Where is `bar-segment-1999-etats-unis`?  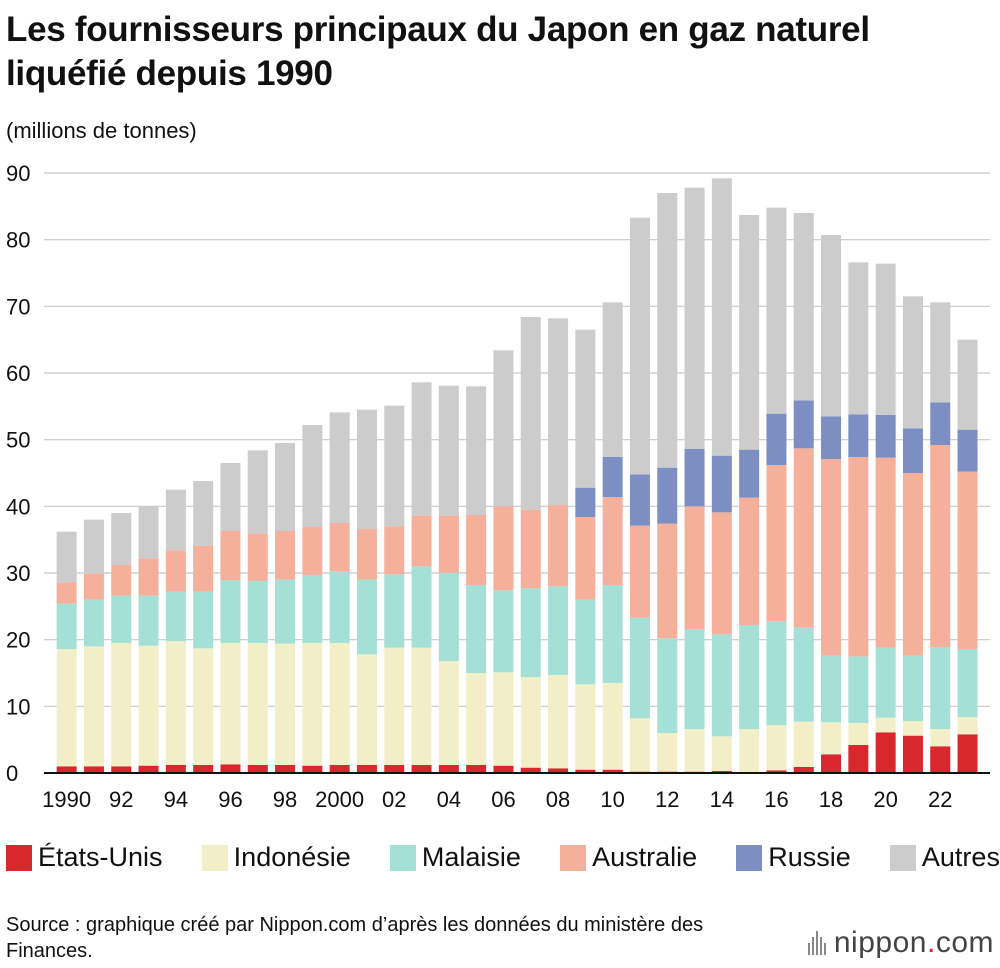
bar-segment-1999-etats-unis is located at coordinates (312, 769).